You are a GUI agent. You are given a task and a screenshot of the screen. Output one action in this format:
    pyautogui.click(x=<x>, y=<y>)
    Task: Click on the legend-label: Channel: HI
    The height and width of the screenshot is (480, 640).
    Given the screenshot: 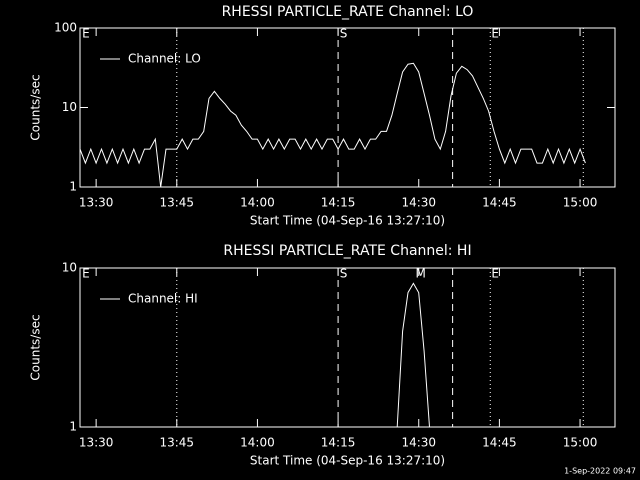 What is the action you would take?
    pyautogui.click(x=163, y=299)
    